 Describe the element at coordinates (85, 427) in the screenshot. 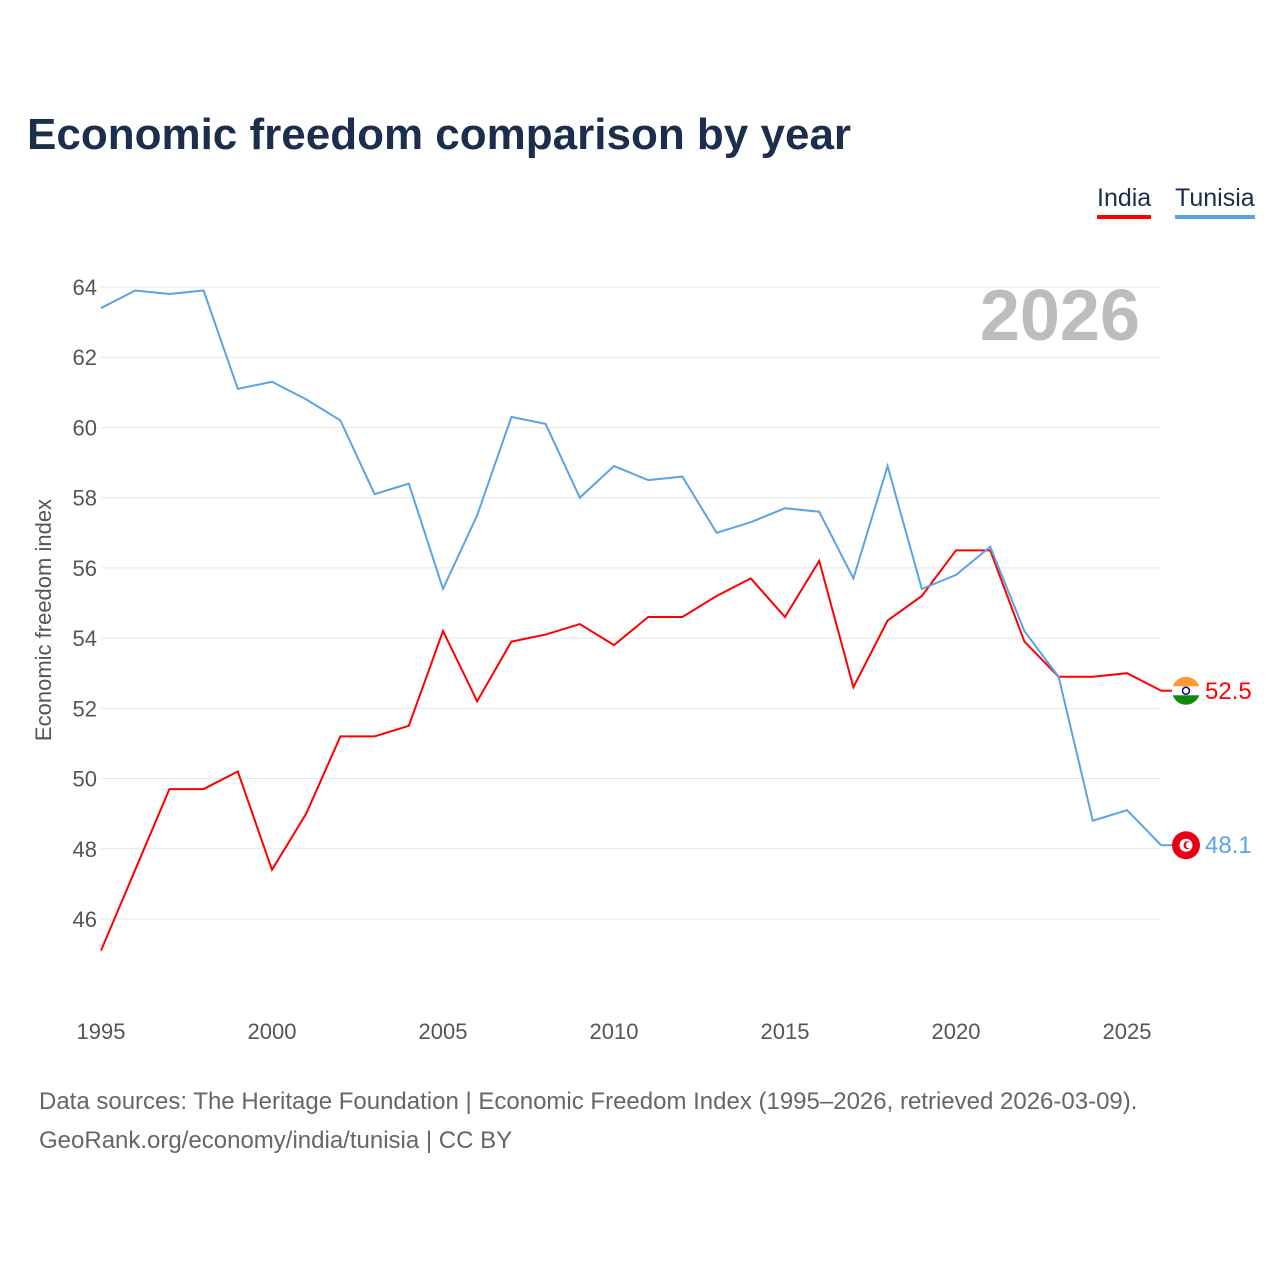

I see `y-tick-label: 60` at that location.